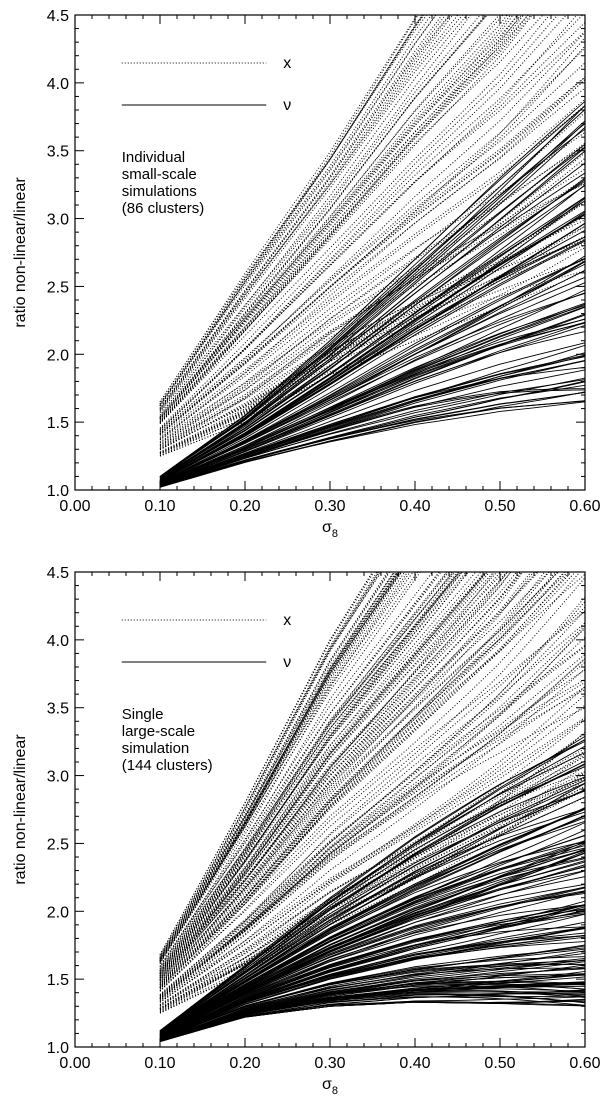 The height and width of the screenshot is (1117, 604). Describe the element at coordinates (584, 506) in the screenshot. I see `x-tick-label: 0.60` at that location.